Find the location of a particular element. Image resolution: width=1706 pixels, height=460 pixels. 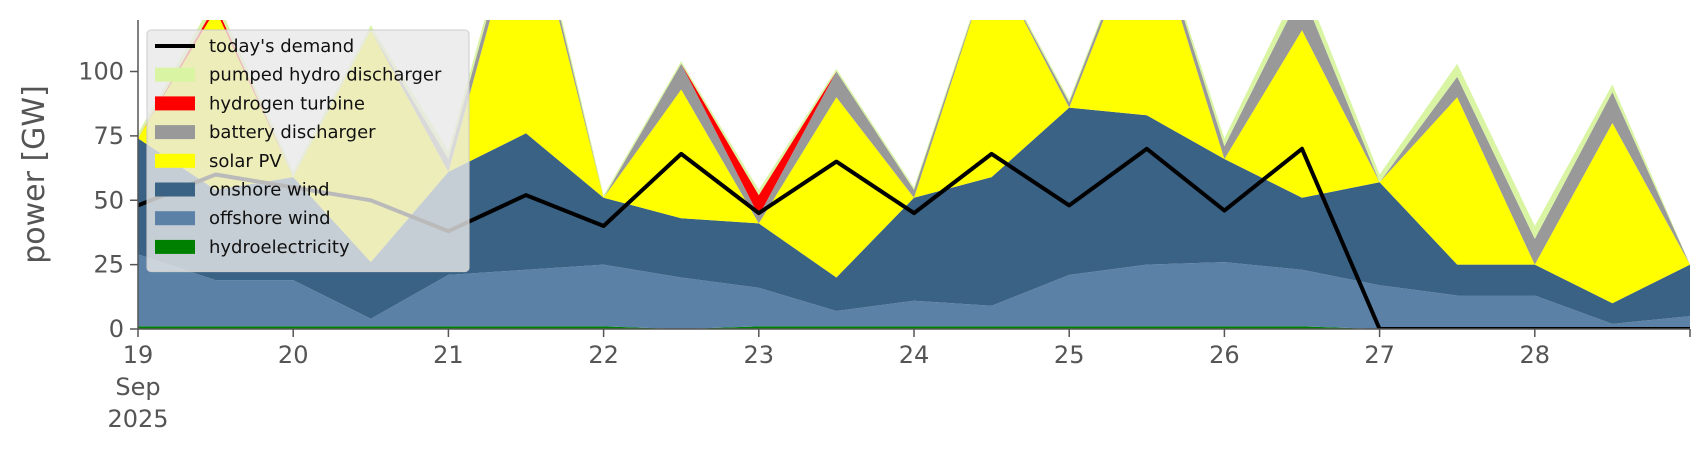

legend-label: offshore wind is located at coordinates (270, 218).